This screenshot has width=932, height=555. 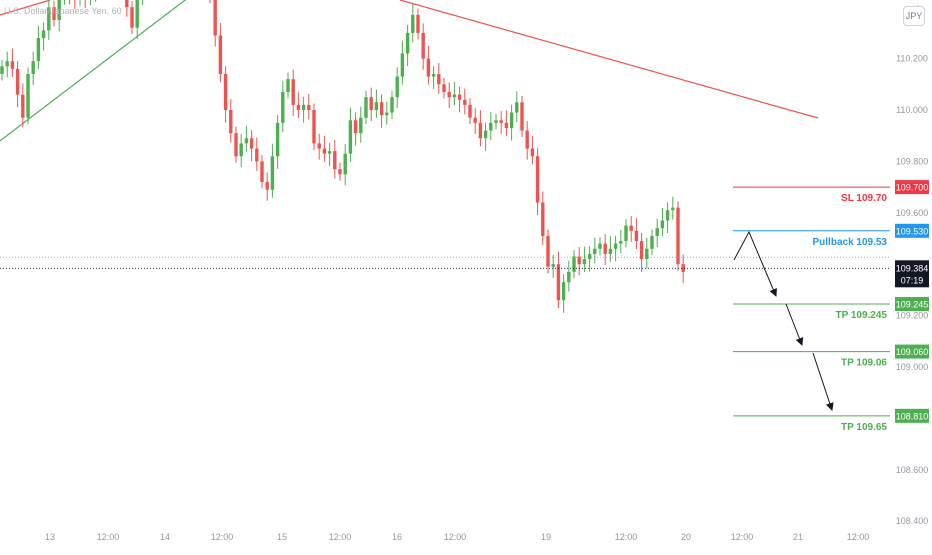 What do you see at coordinates (912, 59) in the screenshot?
I see `y-tick-label: 110.200` at bounding box center [912, 59].